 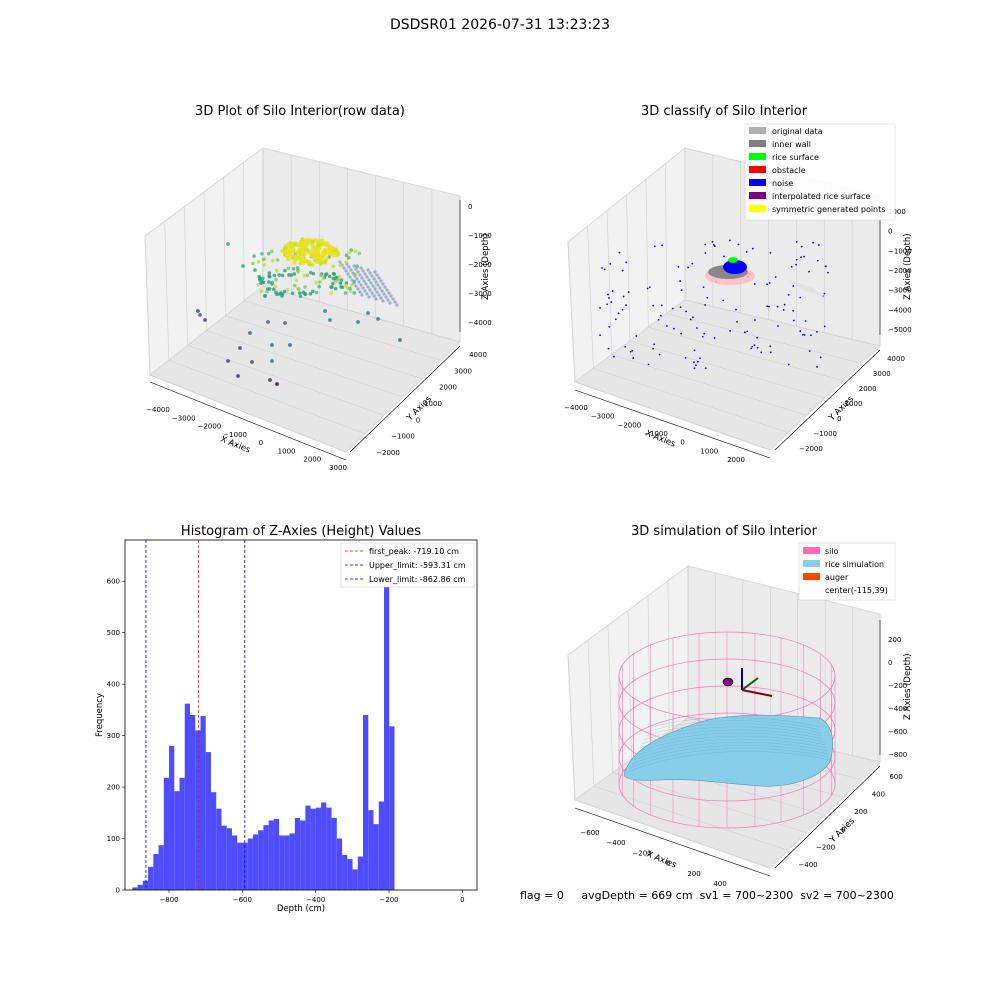 What do you see at coordinates (448, 388) in the screenshot?
I see `raw-y-tick: 2000` at bounding box center [448, 388].